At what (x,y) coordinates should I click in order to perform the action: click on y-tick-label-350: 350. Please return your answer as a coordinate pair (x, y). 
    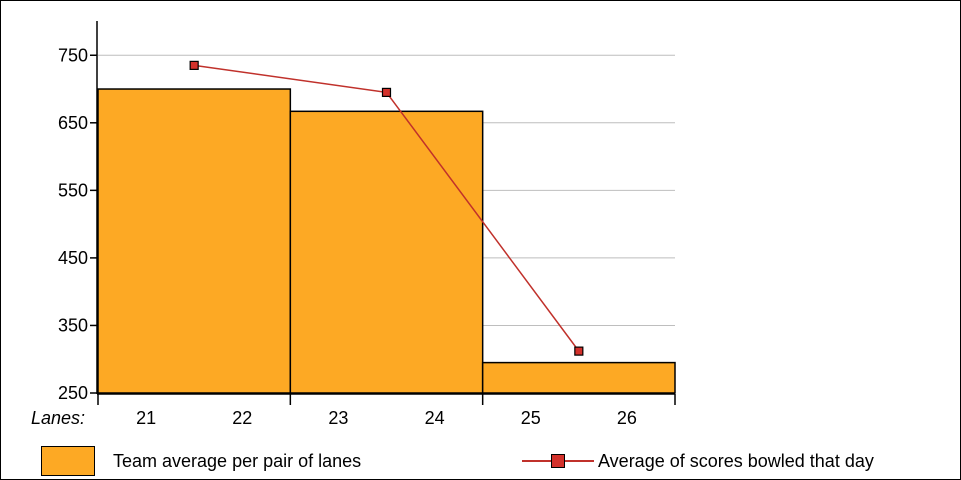
    Looking at the image, I should click on (73, 325).